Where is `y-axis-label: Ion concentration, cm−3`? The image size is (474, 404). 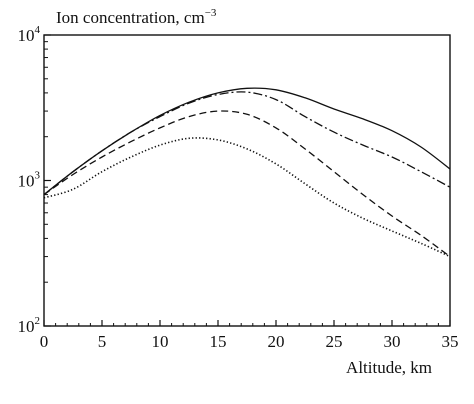
y-axis-label: Ion concentration, cm−3 is located at coordinates (136, 17).